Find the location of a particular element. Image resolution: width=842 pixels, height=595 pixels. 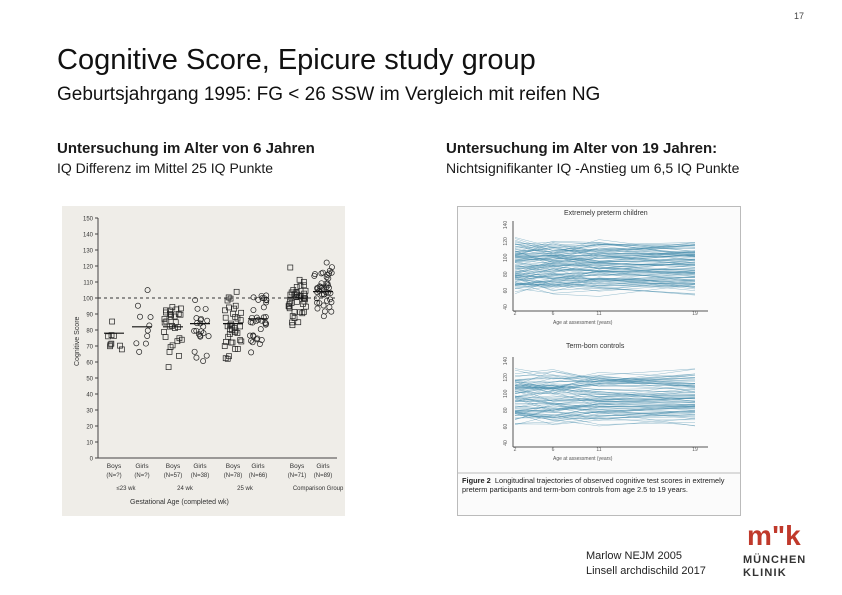

caption-label: Figure 2 is located at coordinates (476, 481).